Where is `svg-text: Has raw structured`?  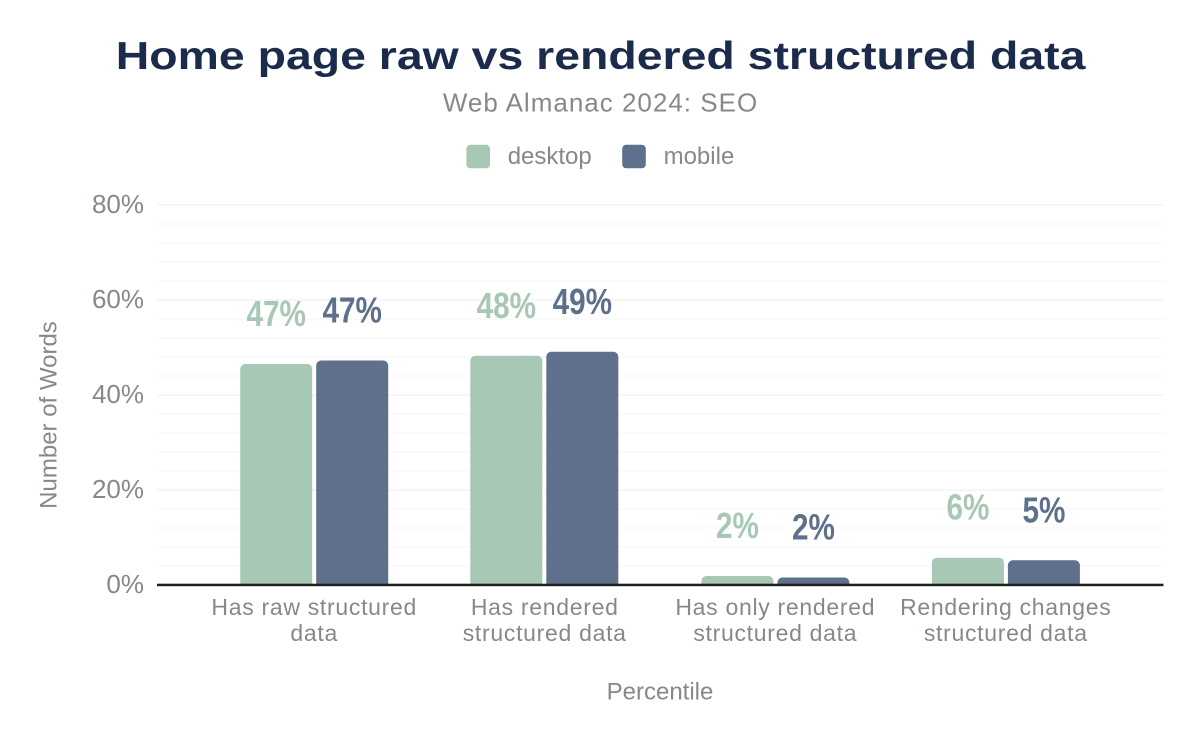
svg-text: Has raw structured is located at coordinates (314, 607).